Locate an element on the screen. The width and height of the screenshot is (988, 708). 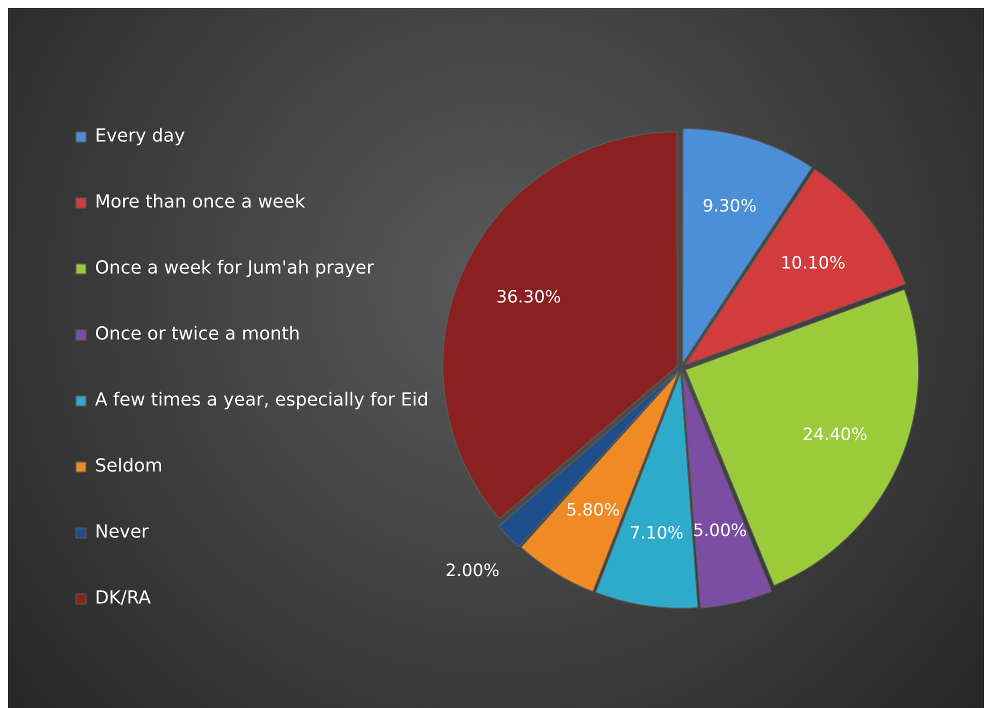
data-label: 5.00% is located at coordinates (719, 530).